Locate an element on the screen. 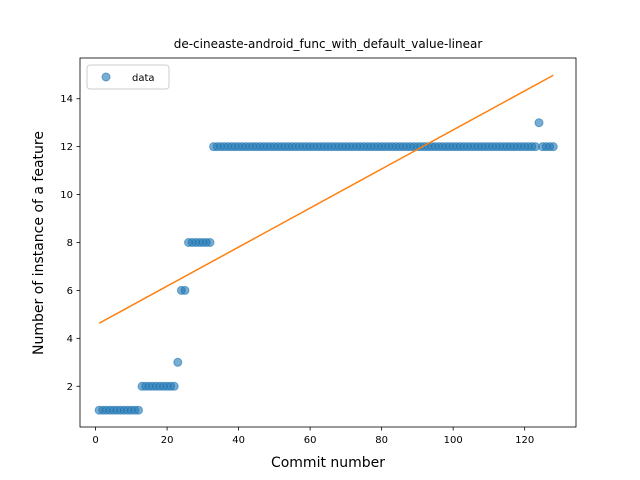 This screenshot has width=640, height=480. x-axis-label: Commit number is located at coordinates (328, 463).